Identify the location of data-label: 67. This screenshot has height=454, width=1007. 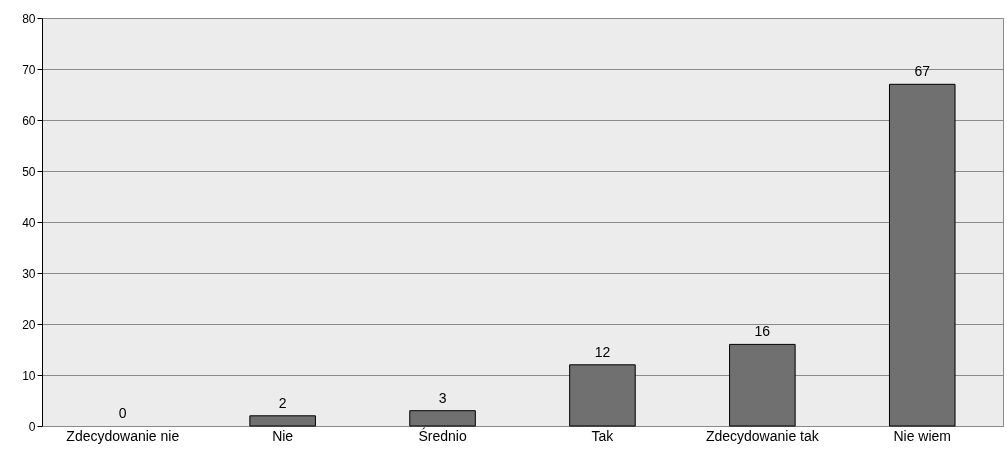
(922, 71).